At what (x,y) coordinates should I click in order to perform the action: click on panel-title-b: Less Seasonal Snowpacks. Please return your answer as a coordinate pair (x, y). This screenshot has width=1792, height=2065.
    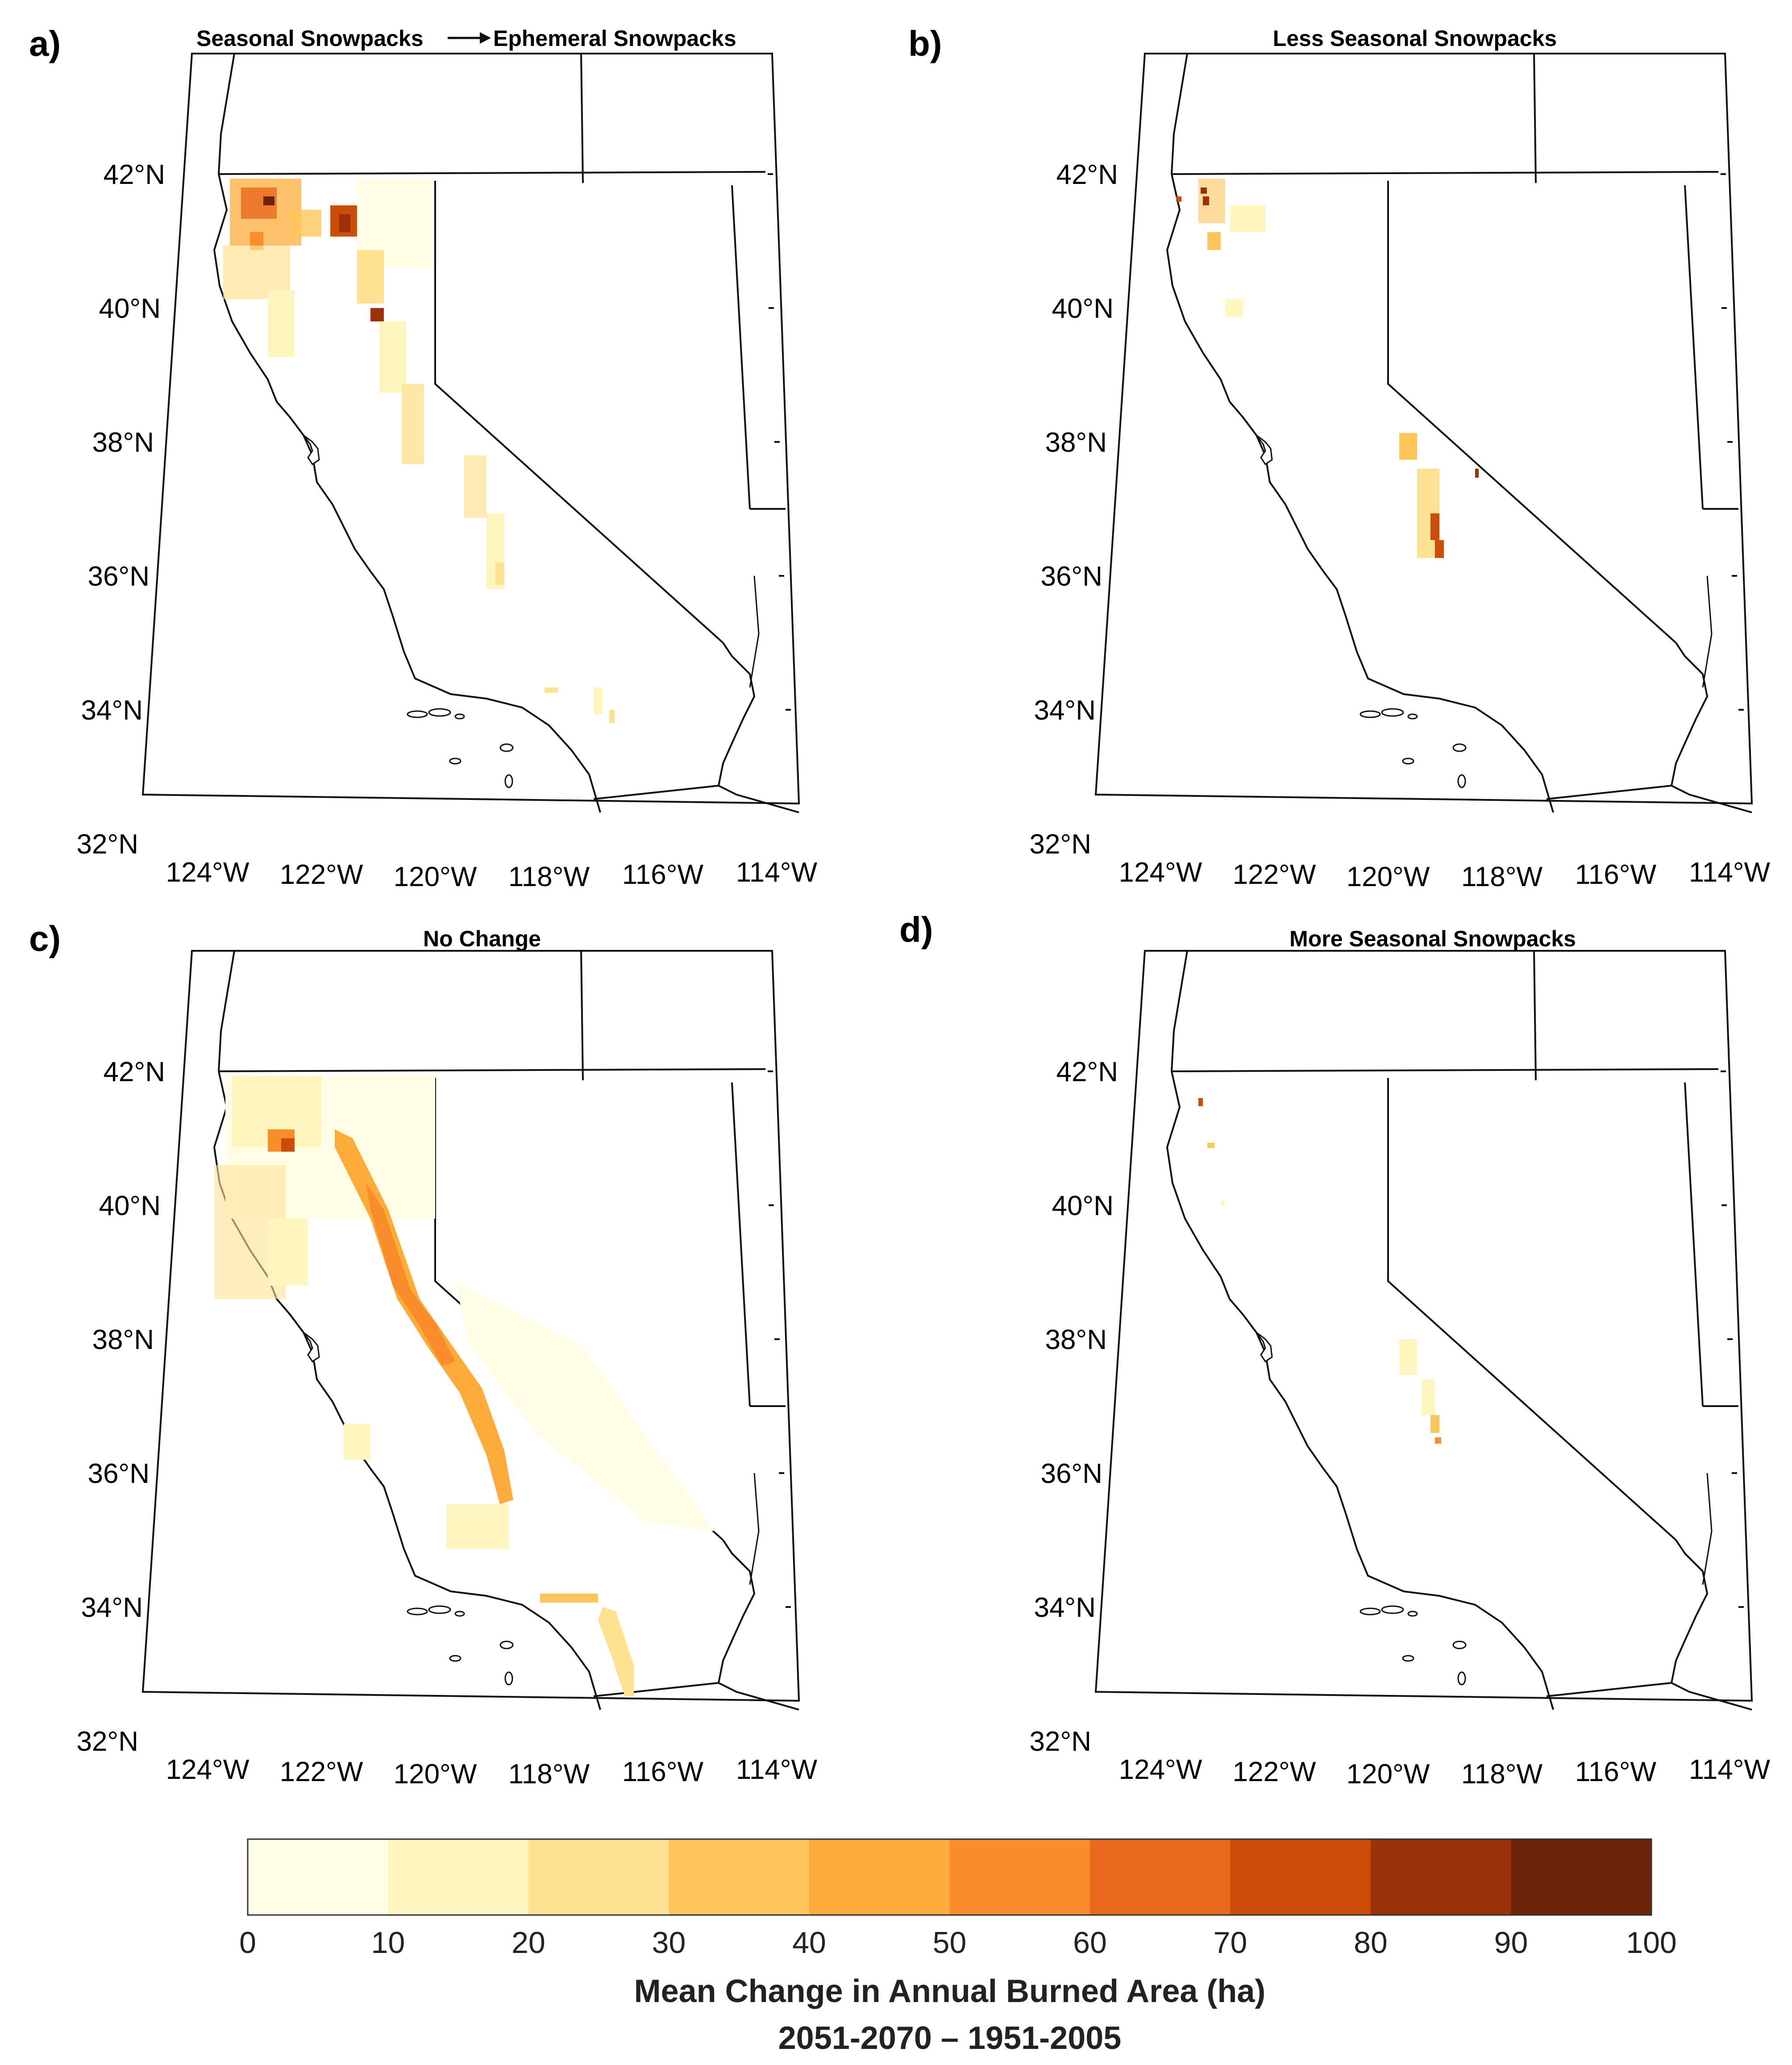
    Looking at the image, I should click on (1415, 39).